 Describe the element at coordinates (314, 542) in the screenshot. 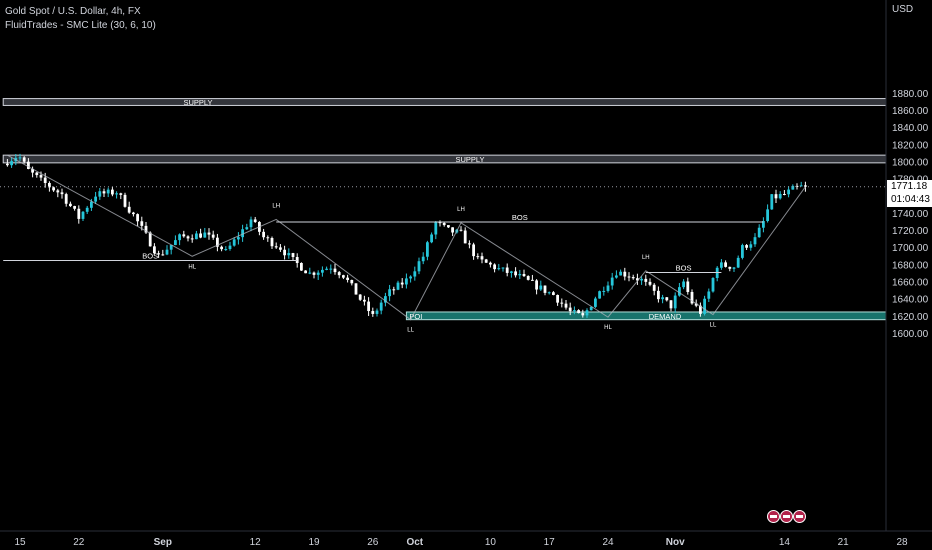

I see `time-tick-label: 19` at that location.